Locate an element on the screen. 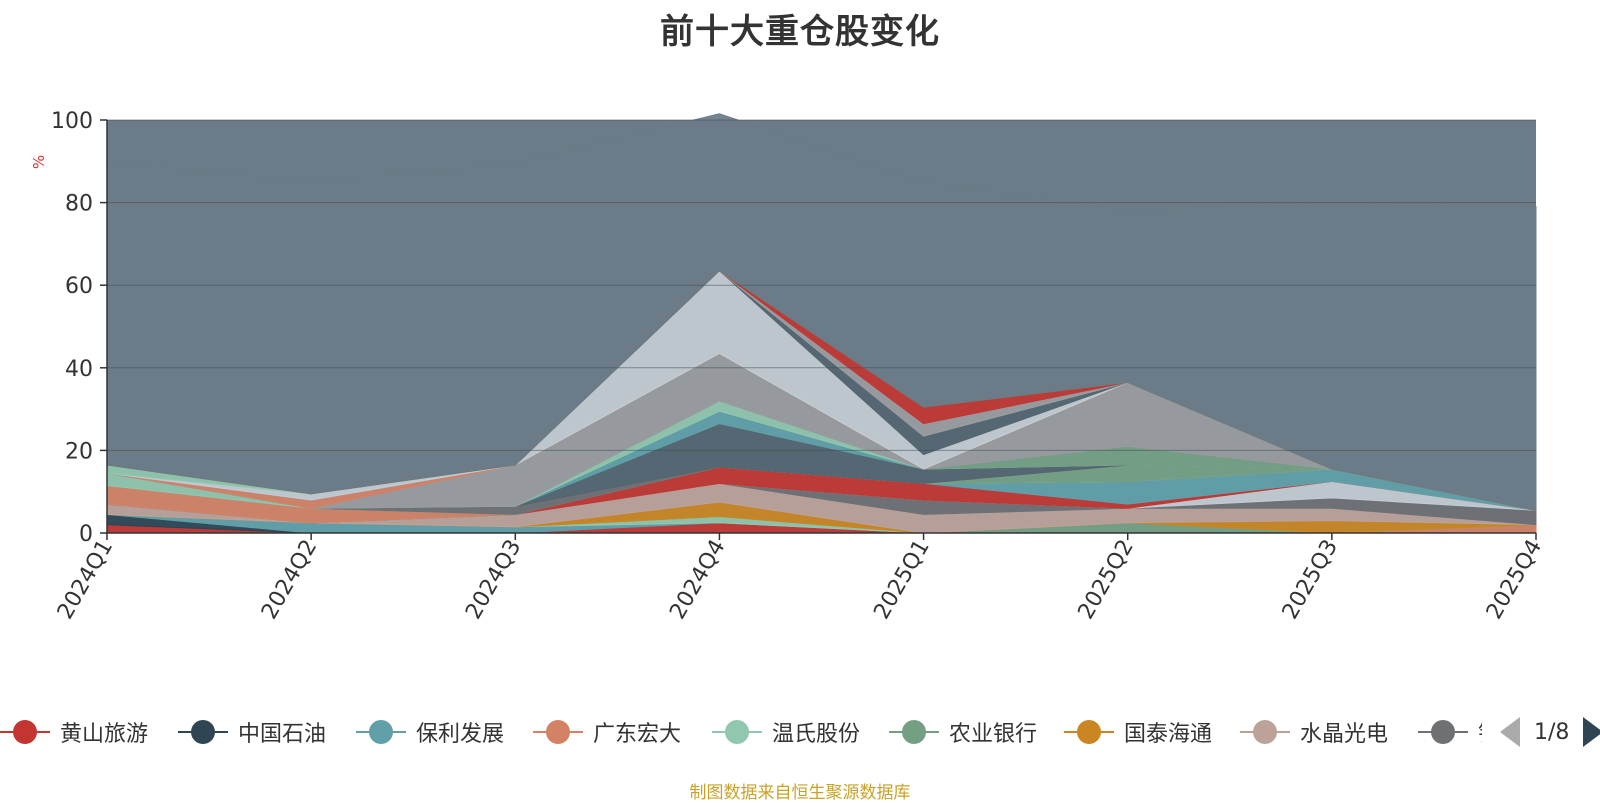  legend-item: 农业银行 is located at coordinates (963, 732).